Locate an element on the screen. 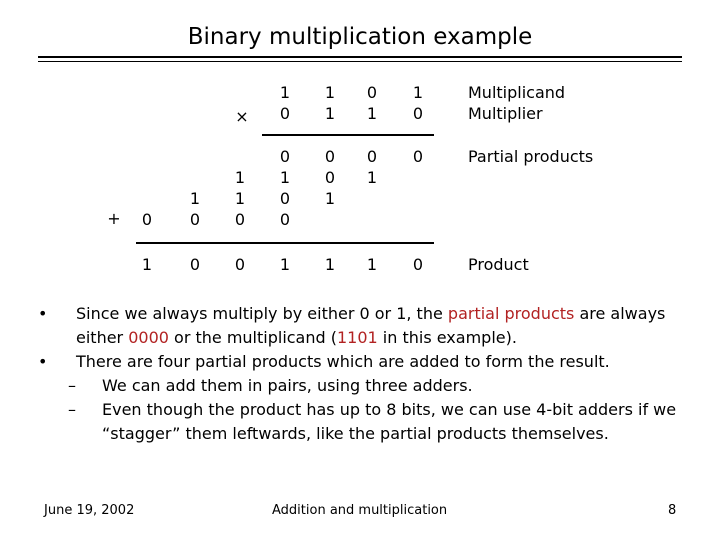 Image resolution: width=720 pixels, height=540 pixels. bullet-text: in this example). is located at coordinates (447, 337).